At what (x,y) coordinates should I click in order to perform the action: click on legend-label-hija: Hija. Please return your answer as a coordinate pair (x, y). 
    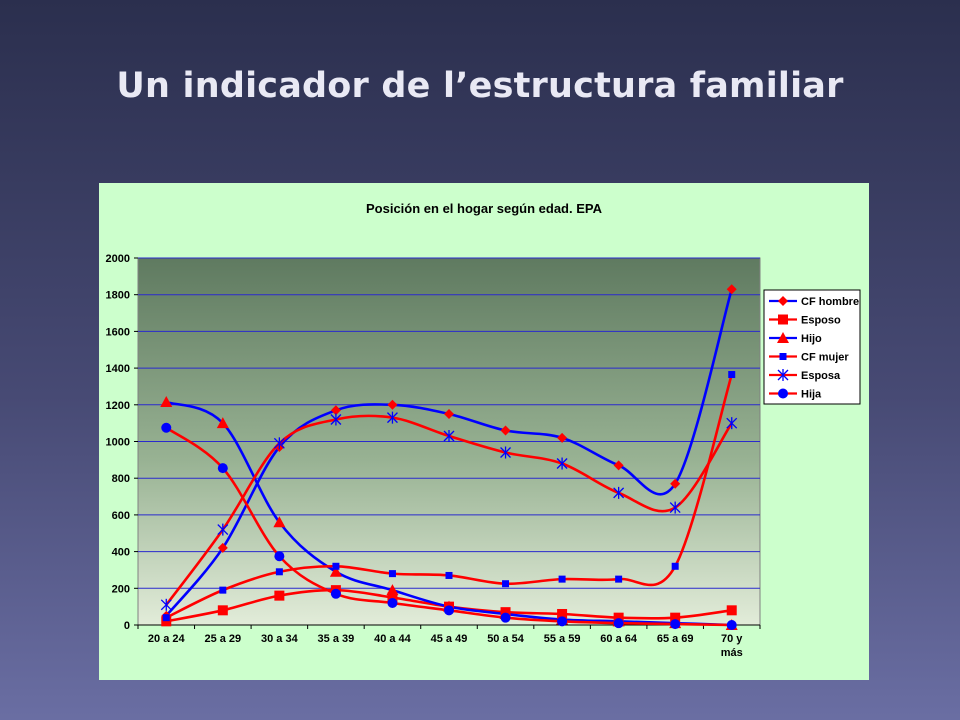
    Looking at the image, I should click on (811, 395).